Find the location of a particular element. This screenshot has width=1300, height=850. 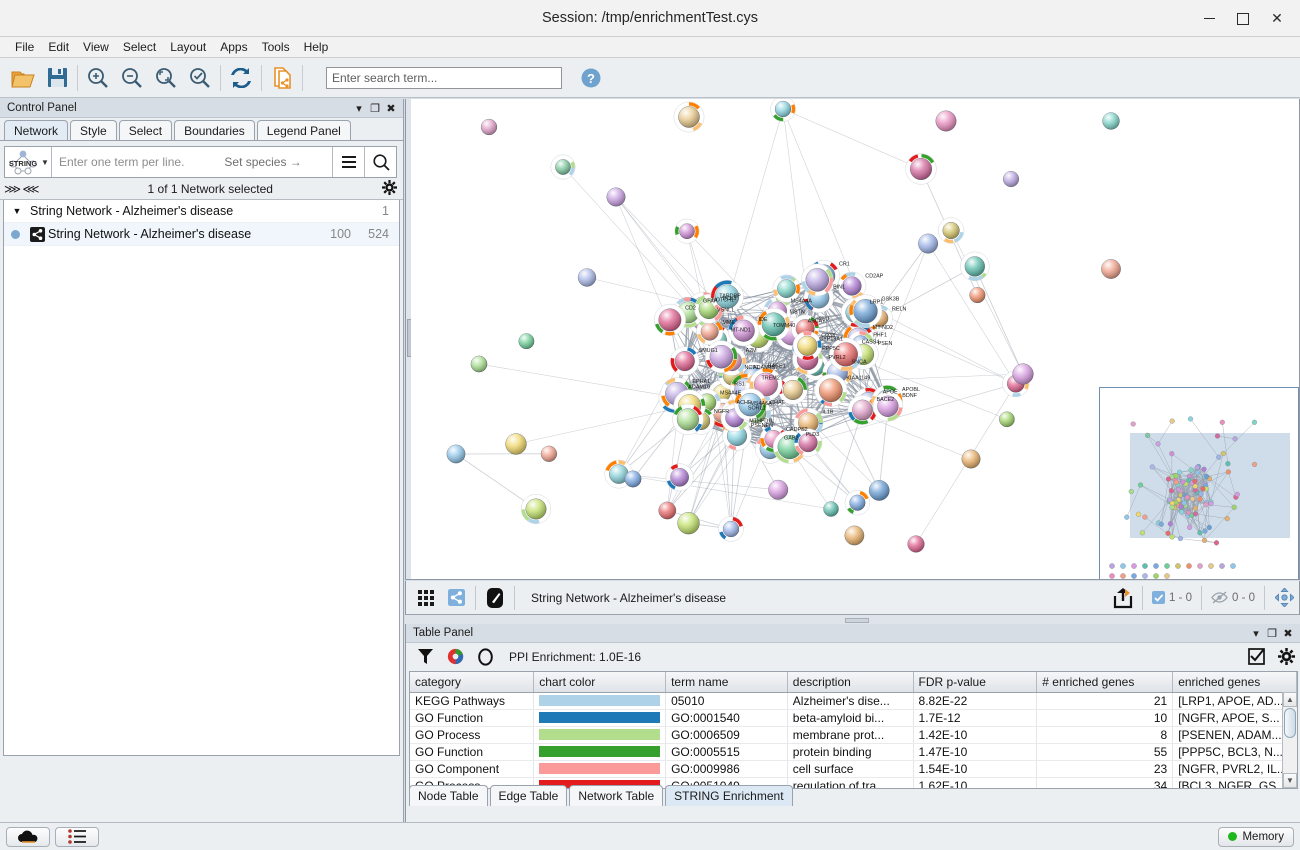

fit-content-icon is located at coordinates (1284, 598).